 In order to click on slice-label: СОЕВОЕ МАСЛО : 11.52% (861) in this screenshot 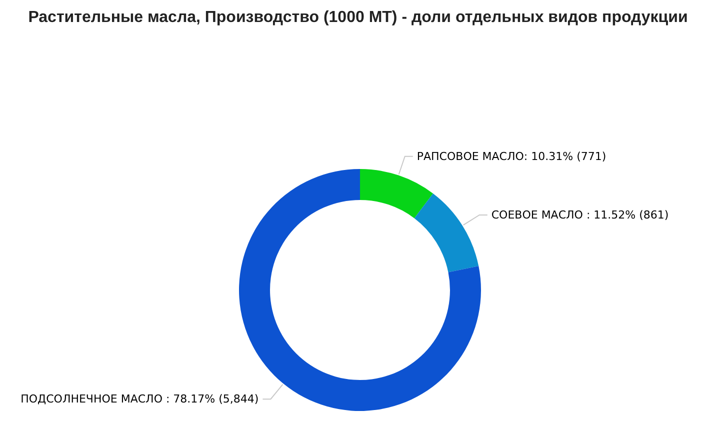, I will do `click(580, 215)`.